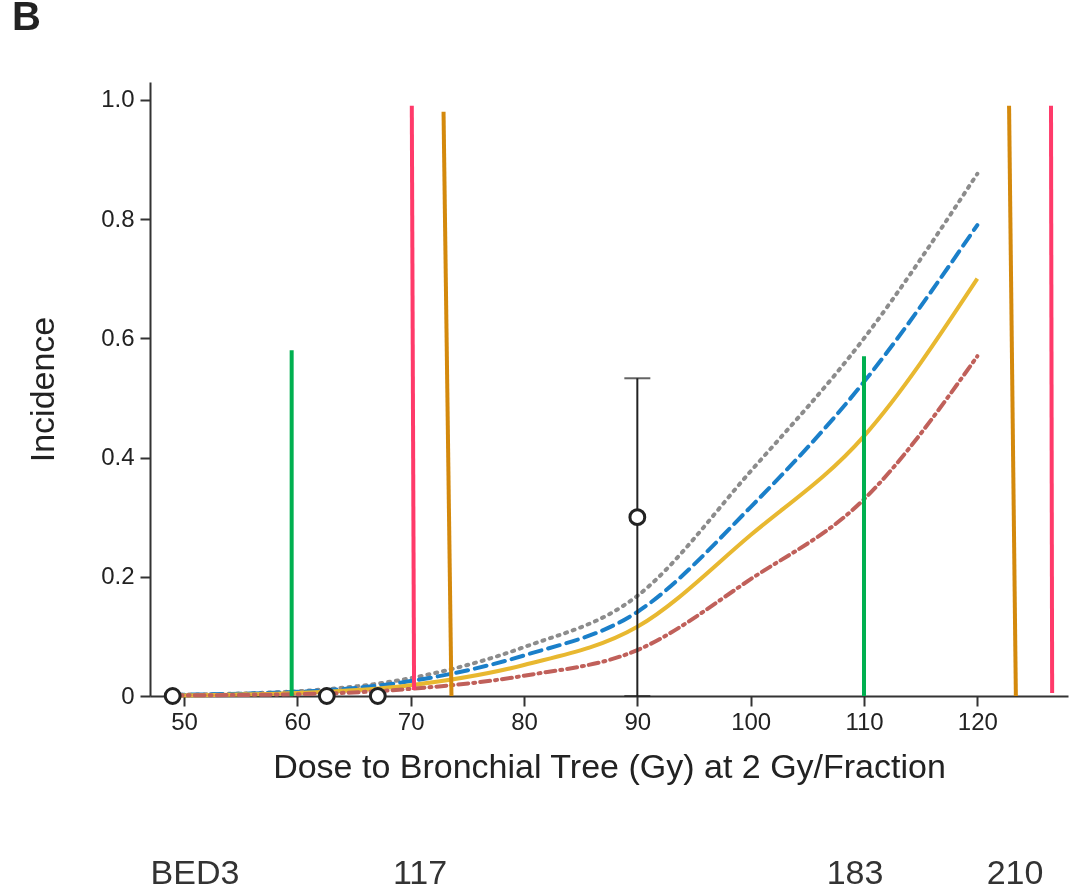 The width and height of the screenshot is (1077, 889). Describe the element at coordinates (195, 871) in the screenshot. I see `text: BED3` at that location.